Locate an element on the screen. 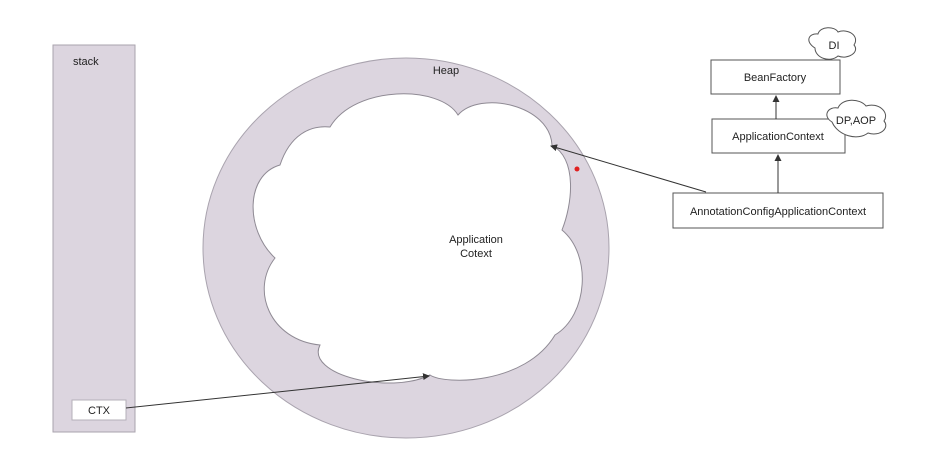  di-cloud is located at coordinates (832, 43).